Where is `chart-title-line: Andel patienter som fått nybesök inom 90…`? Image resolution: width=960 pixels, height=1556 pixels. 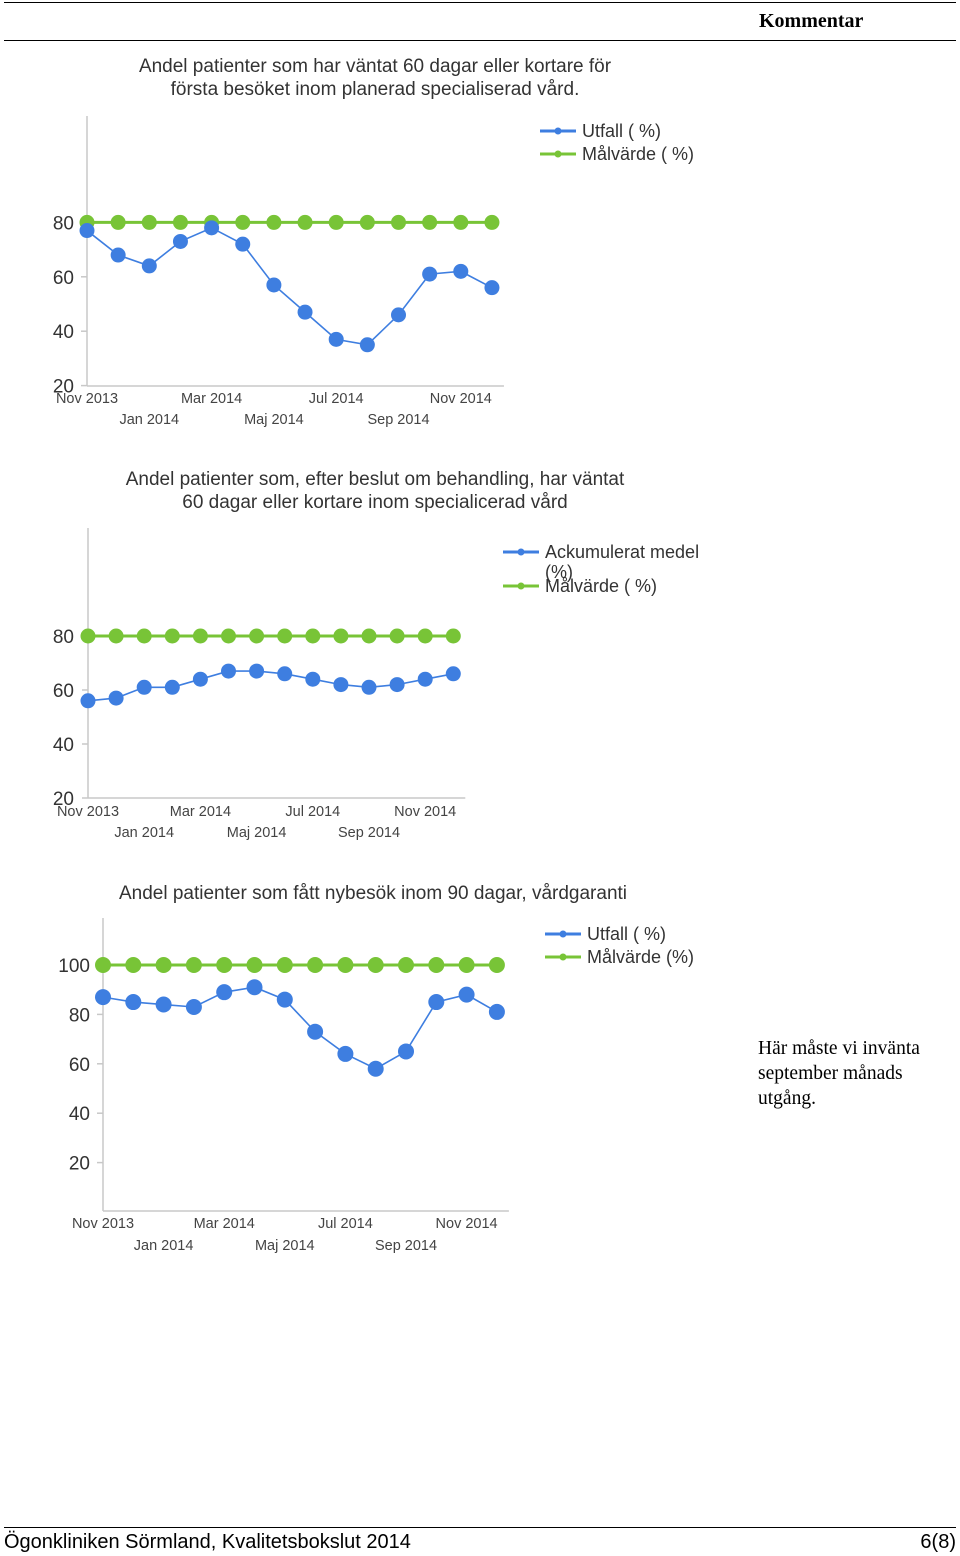 chart-title-line: Andel patienter som fått nybesök inom 90… is located at coordinates (373, 893).